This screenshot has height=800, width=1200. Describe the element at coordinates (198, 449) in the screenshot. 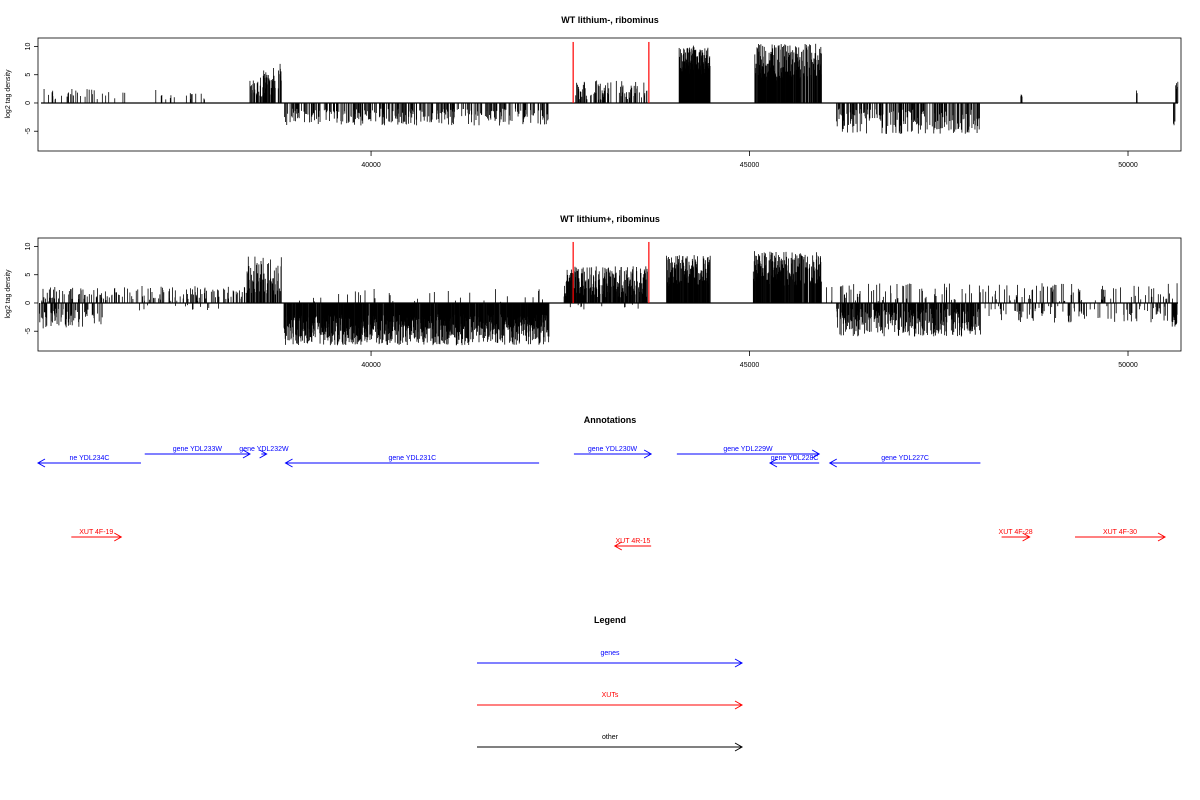

I see `gene-label: gene YDL233W` at that location.